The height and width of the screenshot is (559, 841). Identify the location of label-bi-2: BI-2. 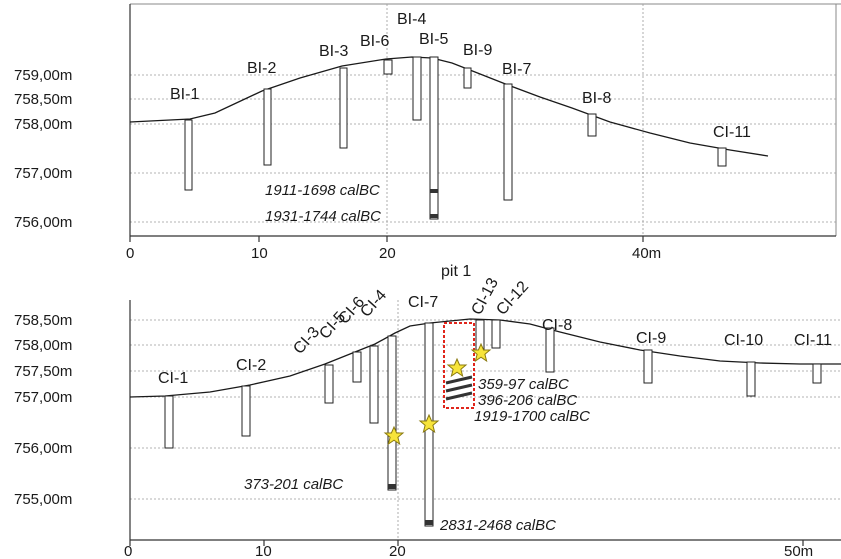
(261, 68).